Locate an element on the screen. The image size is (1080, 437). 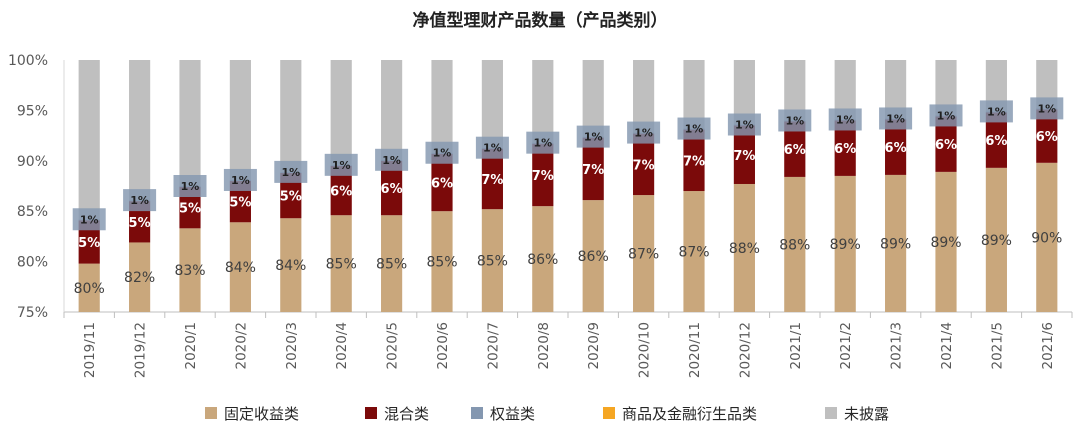
legend-label: 固定收益类 is located at coordinates (261, 414).